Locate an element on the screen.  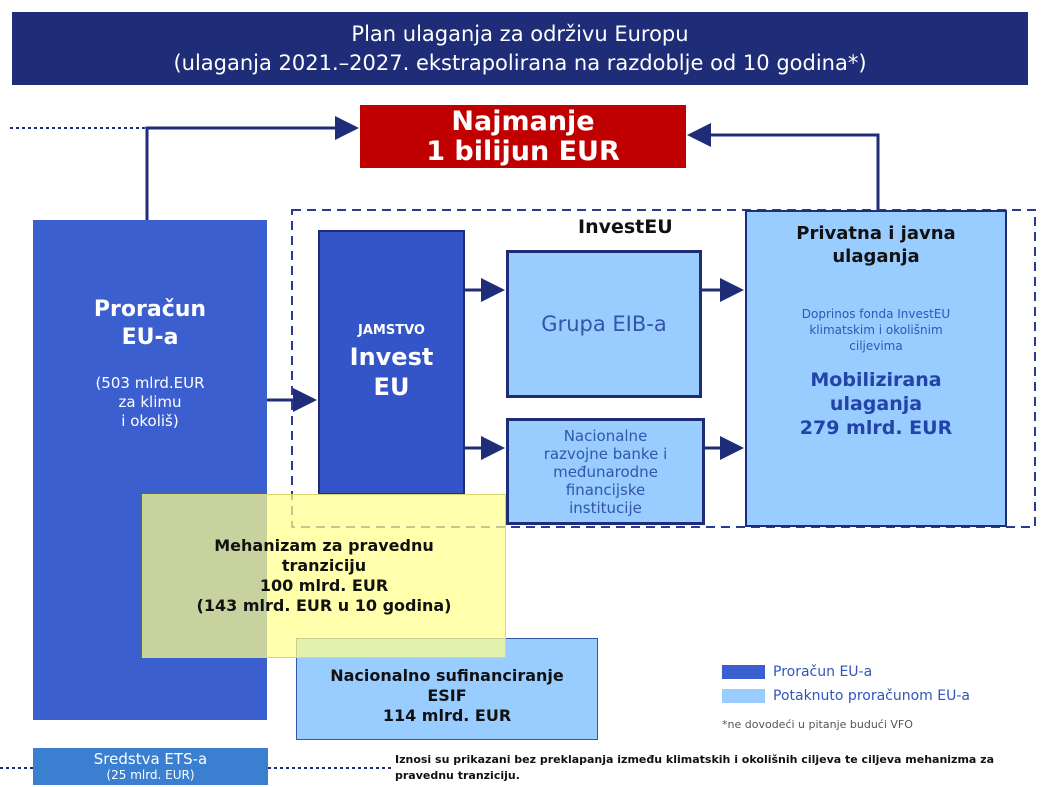
guarantee-box: JAMSTVO Invest EU is located at coordinates (391, 362).